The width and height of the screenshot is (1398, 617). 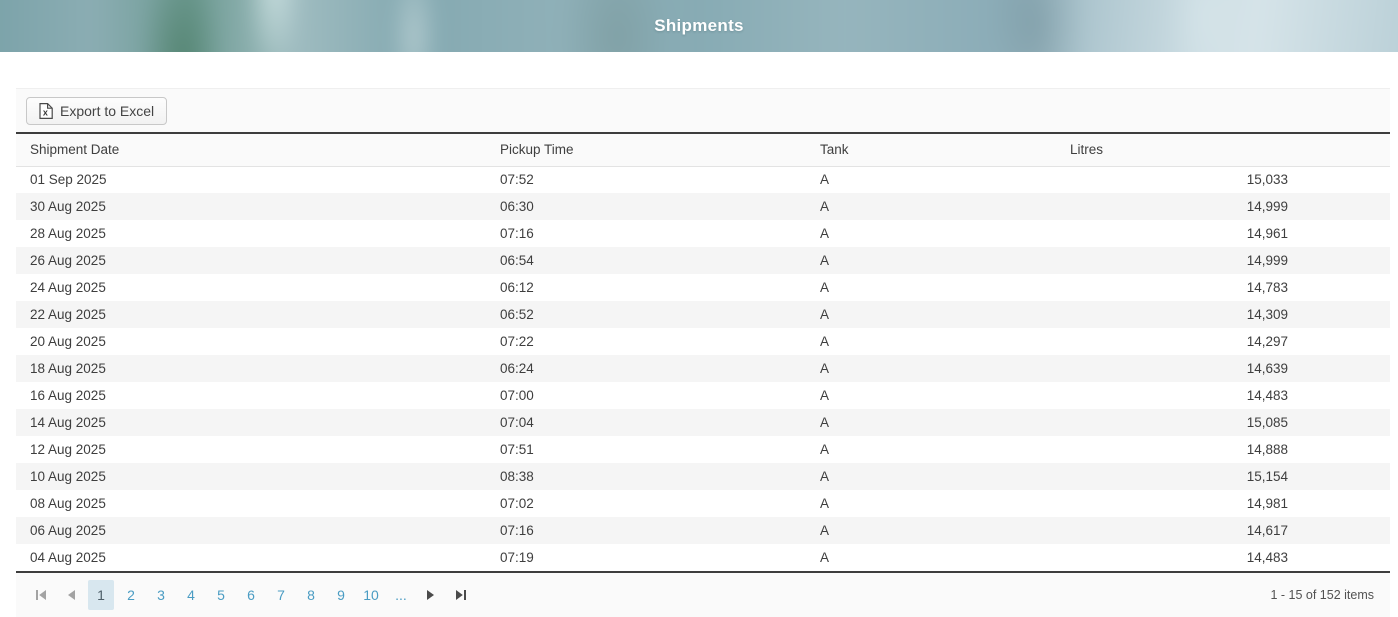 What do you see at coordinates (1267, 206) in the screenshot?
I see `cell-litres: 14,999` at bounding box center [1267, 206].